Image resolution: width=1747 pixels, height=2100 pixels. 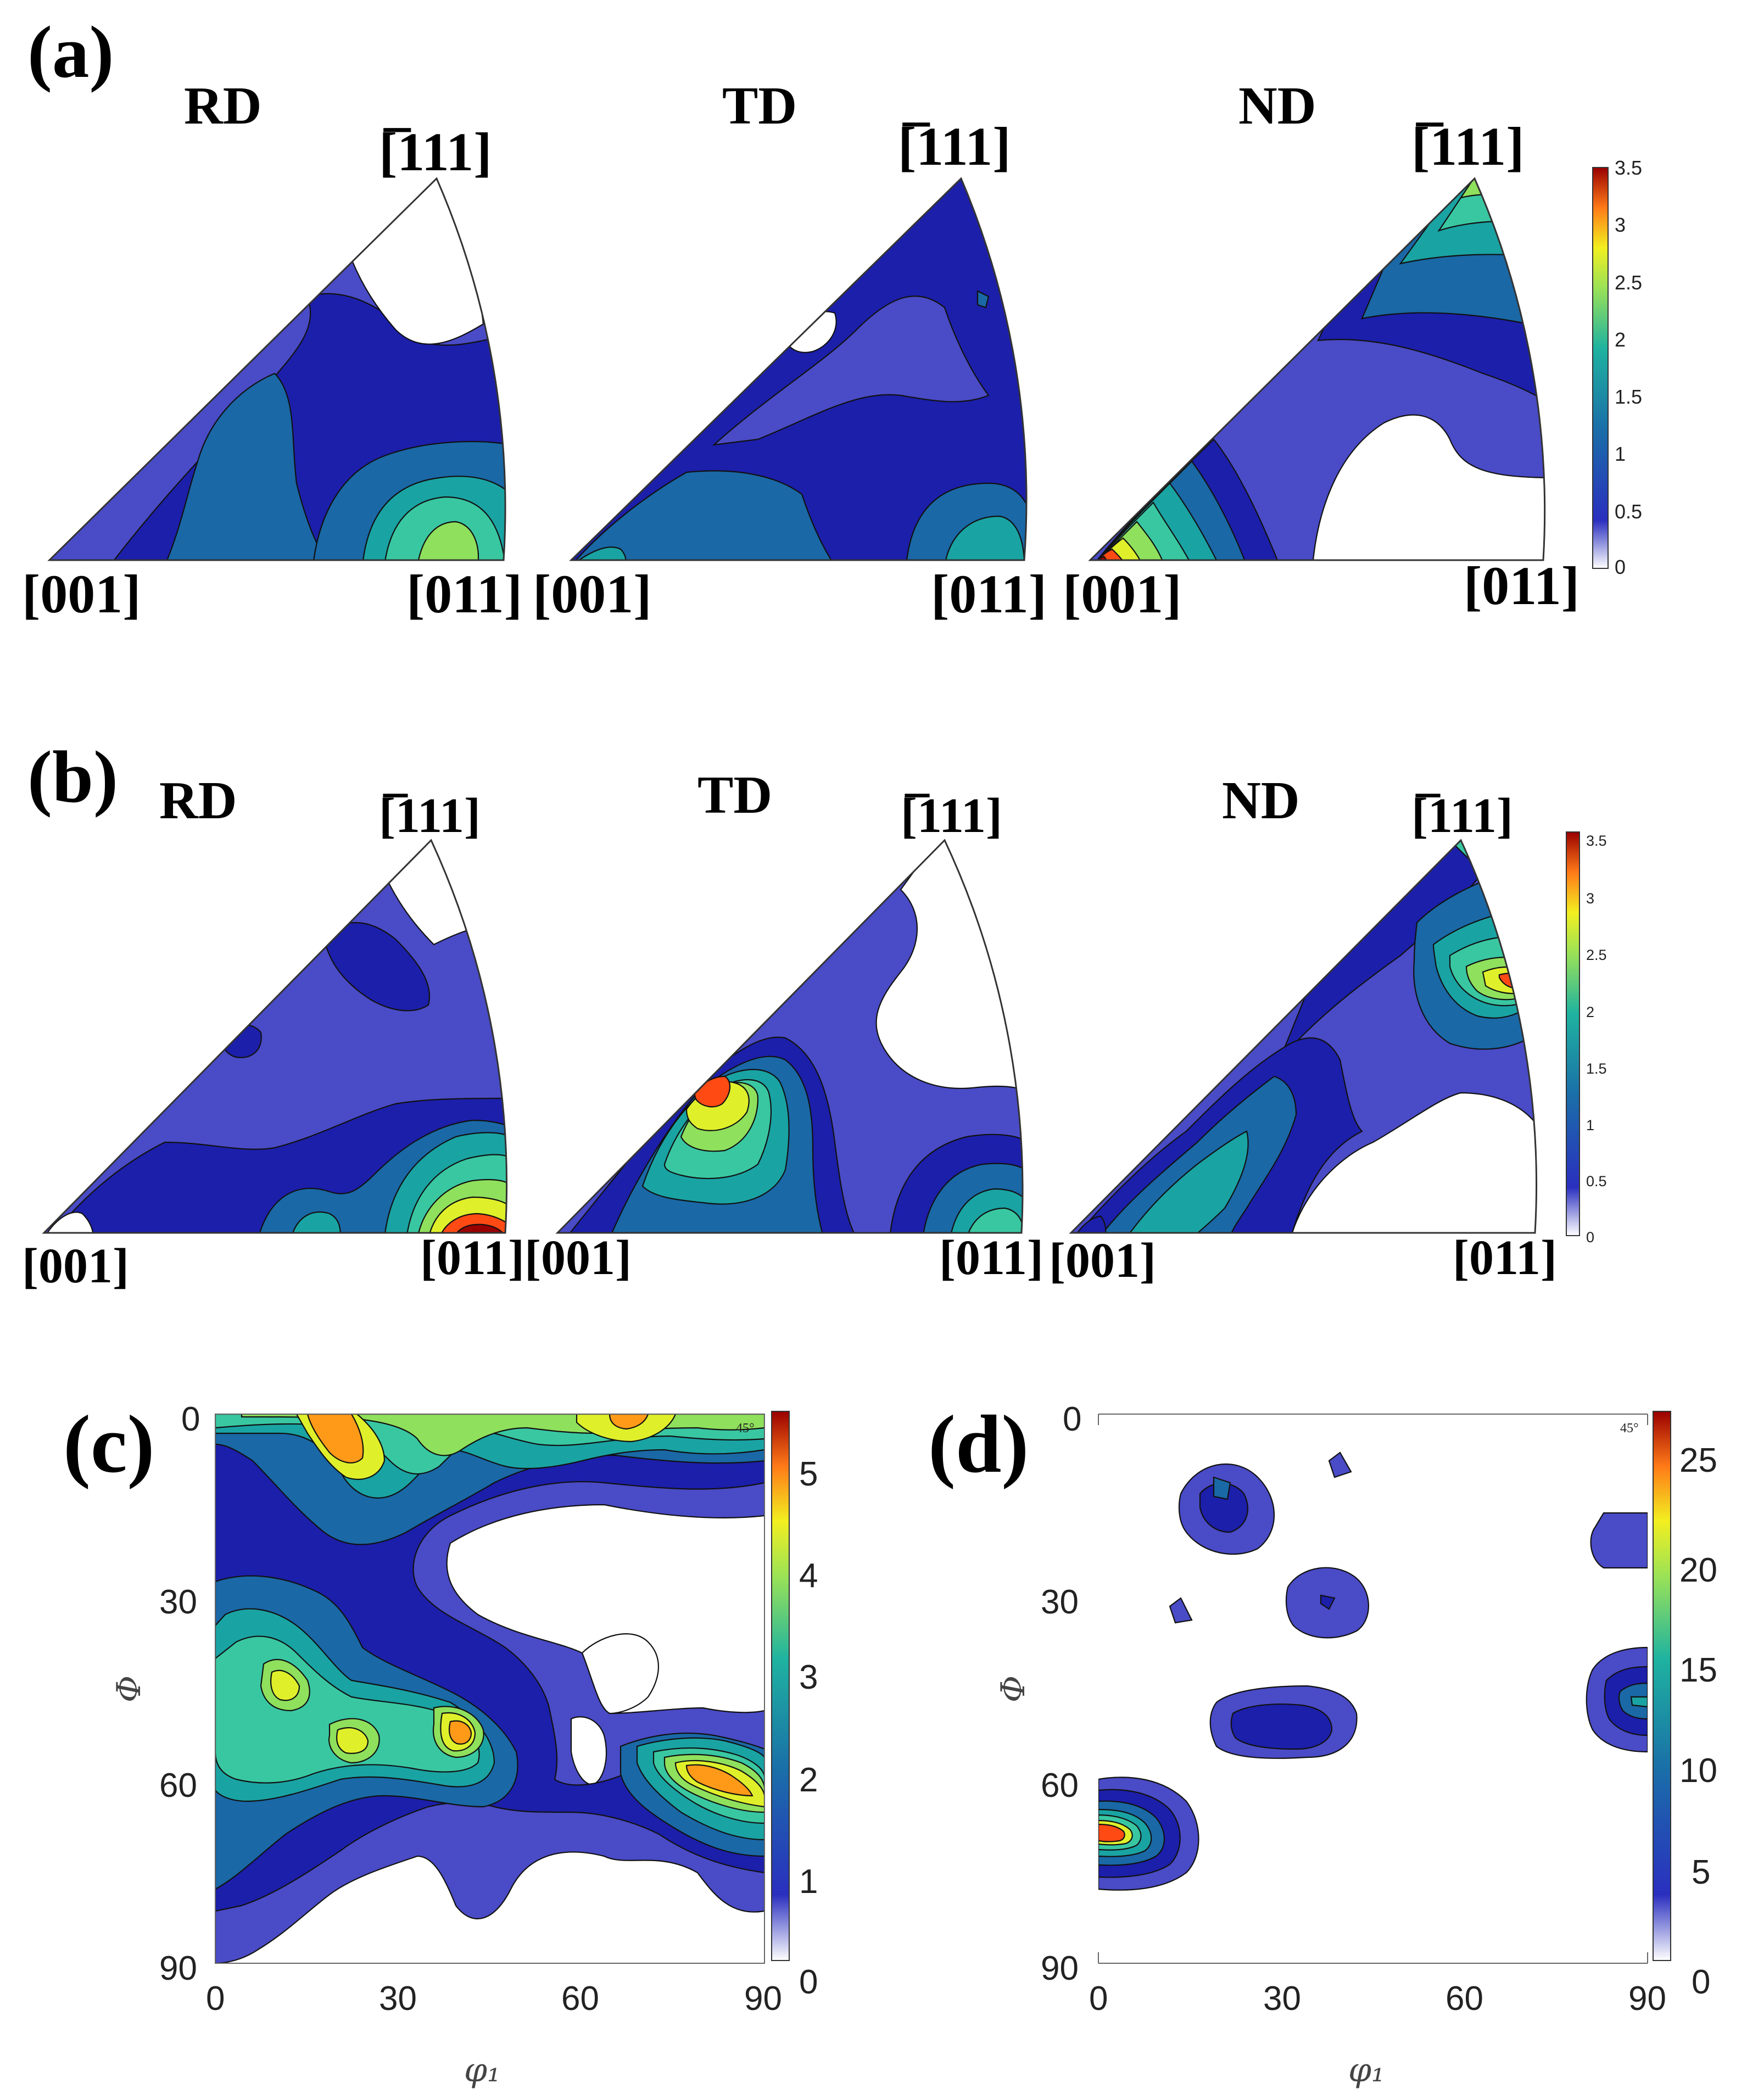 I want to click on cb-b-tick-6: 0.5, so click(x=1596, y=1181).